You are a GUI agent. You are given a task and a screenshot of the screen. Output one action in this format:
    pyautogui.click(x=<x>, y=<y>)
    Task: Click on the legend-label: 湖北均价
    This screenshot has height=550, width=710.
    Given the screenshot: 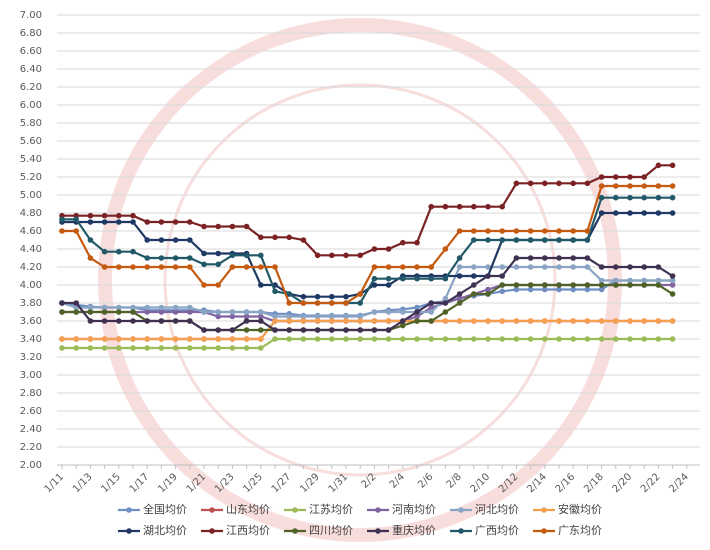 What is the action you would take?
    pyautogui.click(x=165, y=530)
    